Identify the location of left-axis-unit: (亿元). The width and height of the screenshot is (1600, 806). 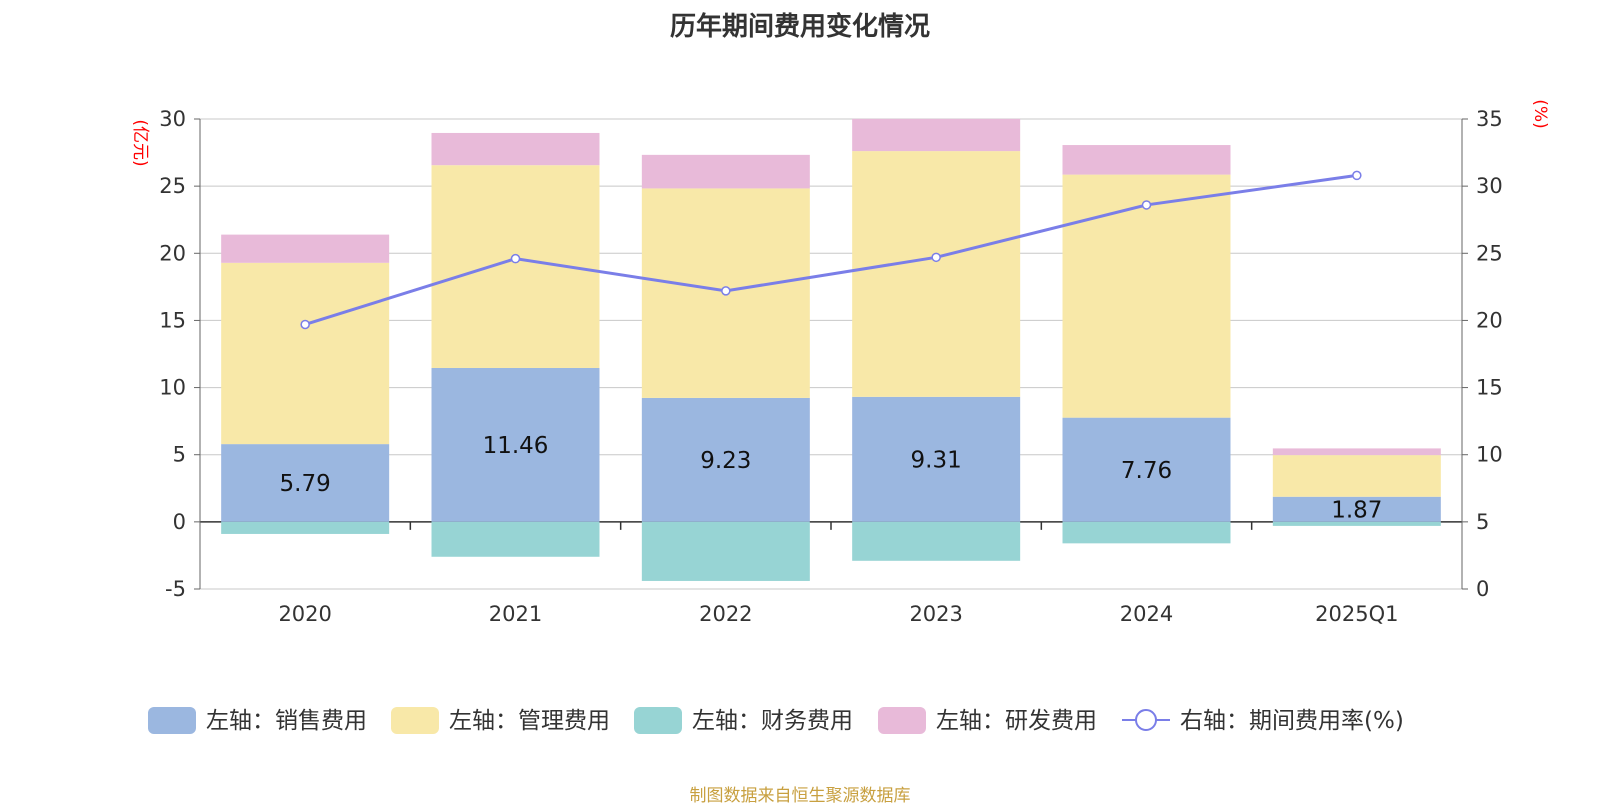
(140, 142).